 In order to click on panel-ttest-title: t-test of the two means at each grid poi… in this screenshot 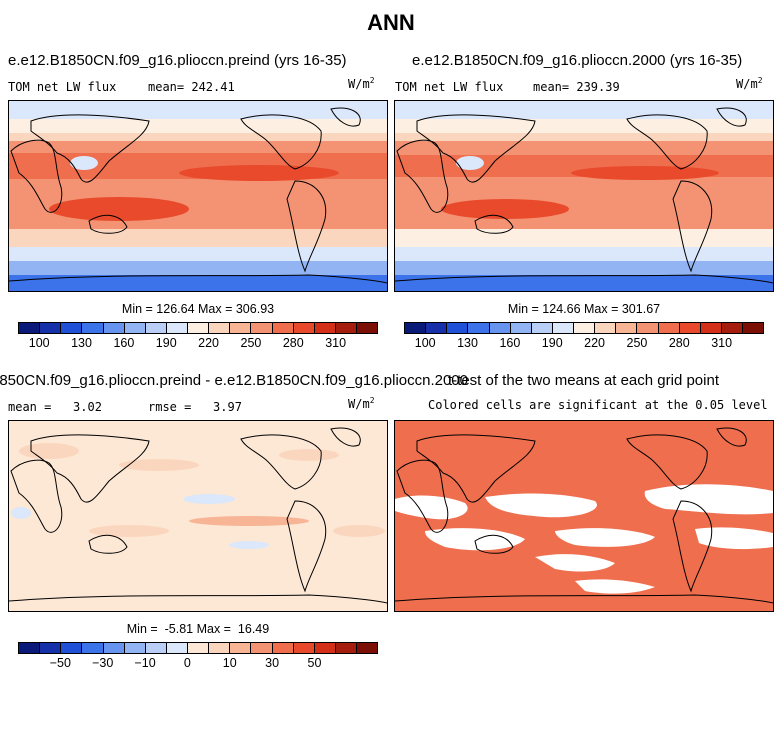, I will do `click(583, 380)`.